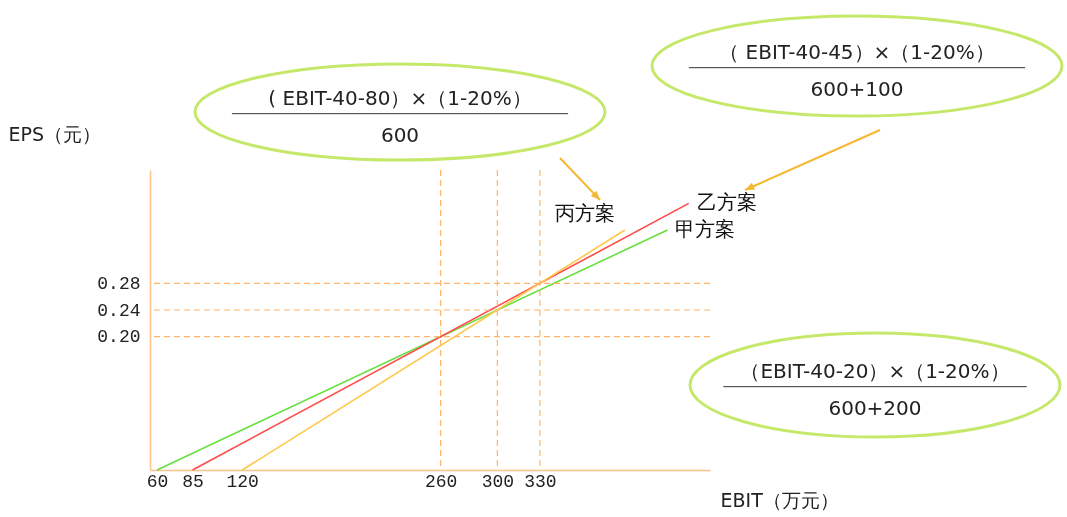 Image resolution: width=1067 pixels, height=517 pixels. Describe the element at coordinates (857, 52) in the screenshot. I see `text: （ EBIT-40-45）×（1-20%）` at that location.